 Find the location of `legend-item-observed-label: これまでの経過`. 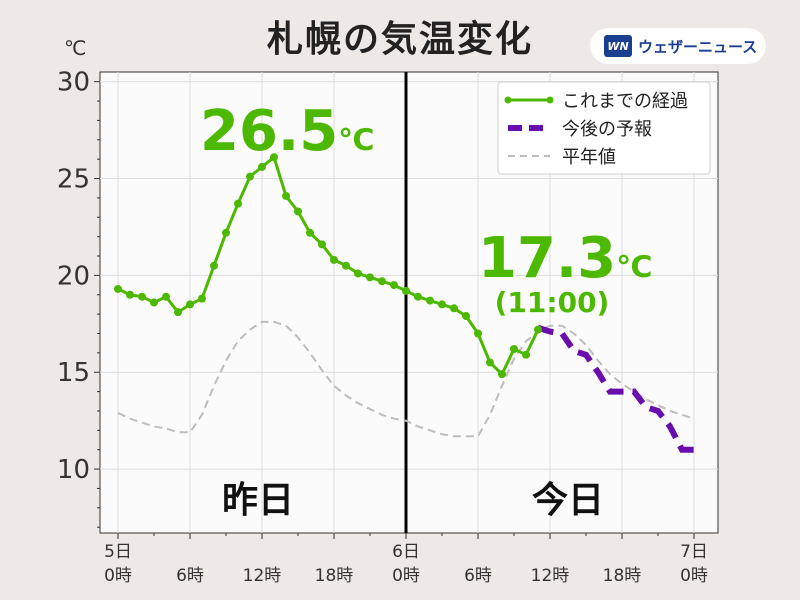

legend-item-observed-label: これまでの経過 is located at coordinates (625, 101).